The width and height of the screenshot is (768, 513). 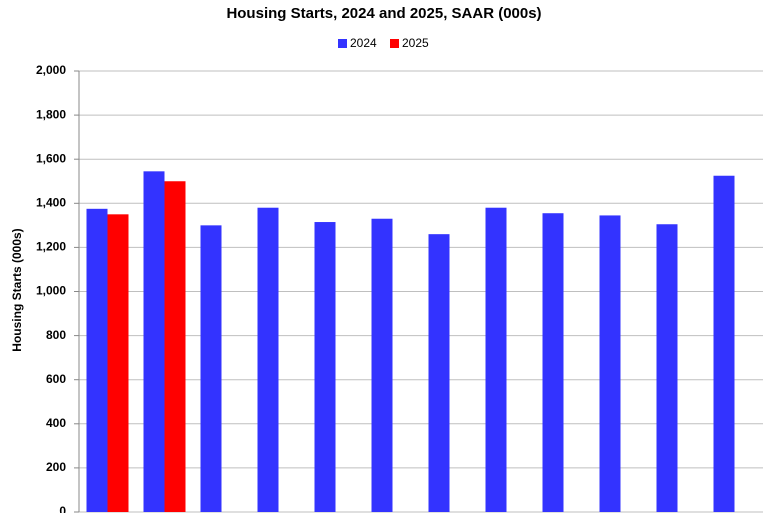 What do you see at coordinates (51, 247) in the screenshot?
I see `y-tick-label: 1,200` at bounding box center [51, 247].